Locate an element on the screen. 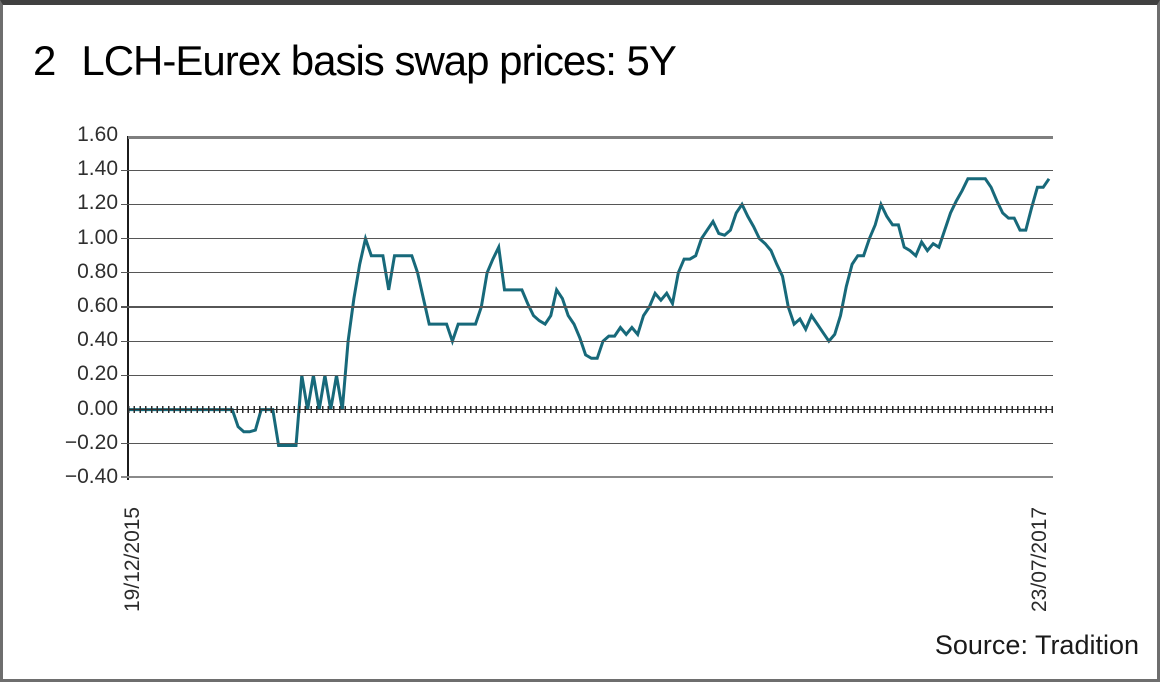 The width and height of the screenshot is (1160, 682). x-axis-label-end: 23/07/2017 is located at coordinates (1039, 559).